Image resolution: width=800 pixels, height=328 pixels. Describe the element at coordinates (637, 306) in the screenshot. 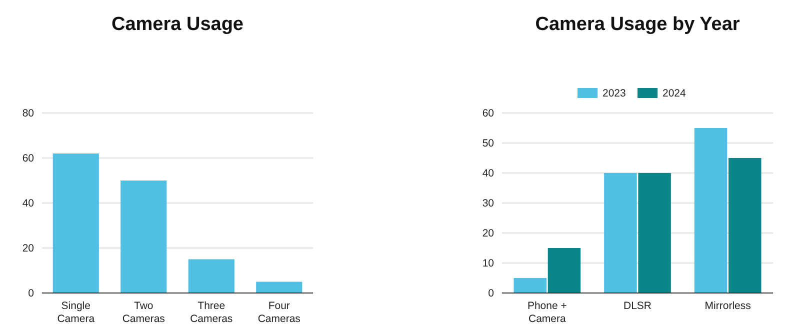

I see `x-tick-label: DLSR` at that location.